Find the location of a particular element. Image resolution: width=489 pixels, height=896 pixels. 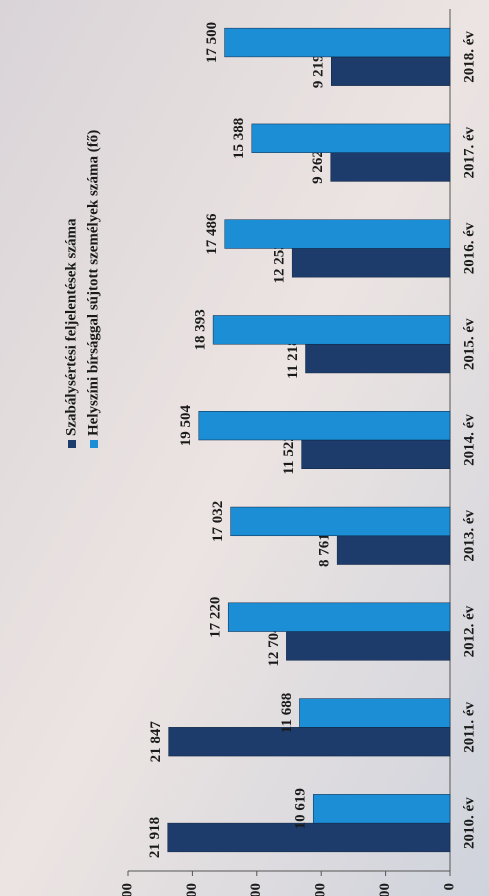

value-label: 9 262 is located at coordinates (318, 167).